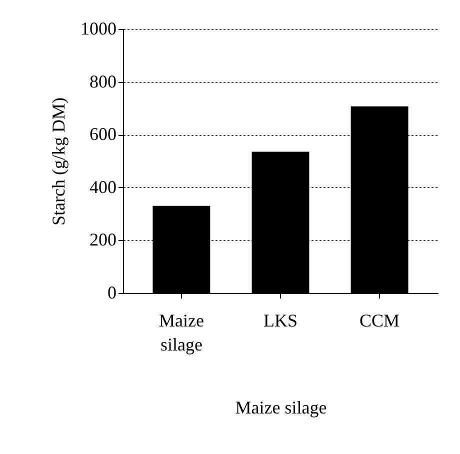  I want to click on x-tick-label: Maize silage, so click(181, 332).